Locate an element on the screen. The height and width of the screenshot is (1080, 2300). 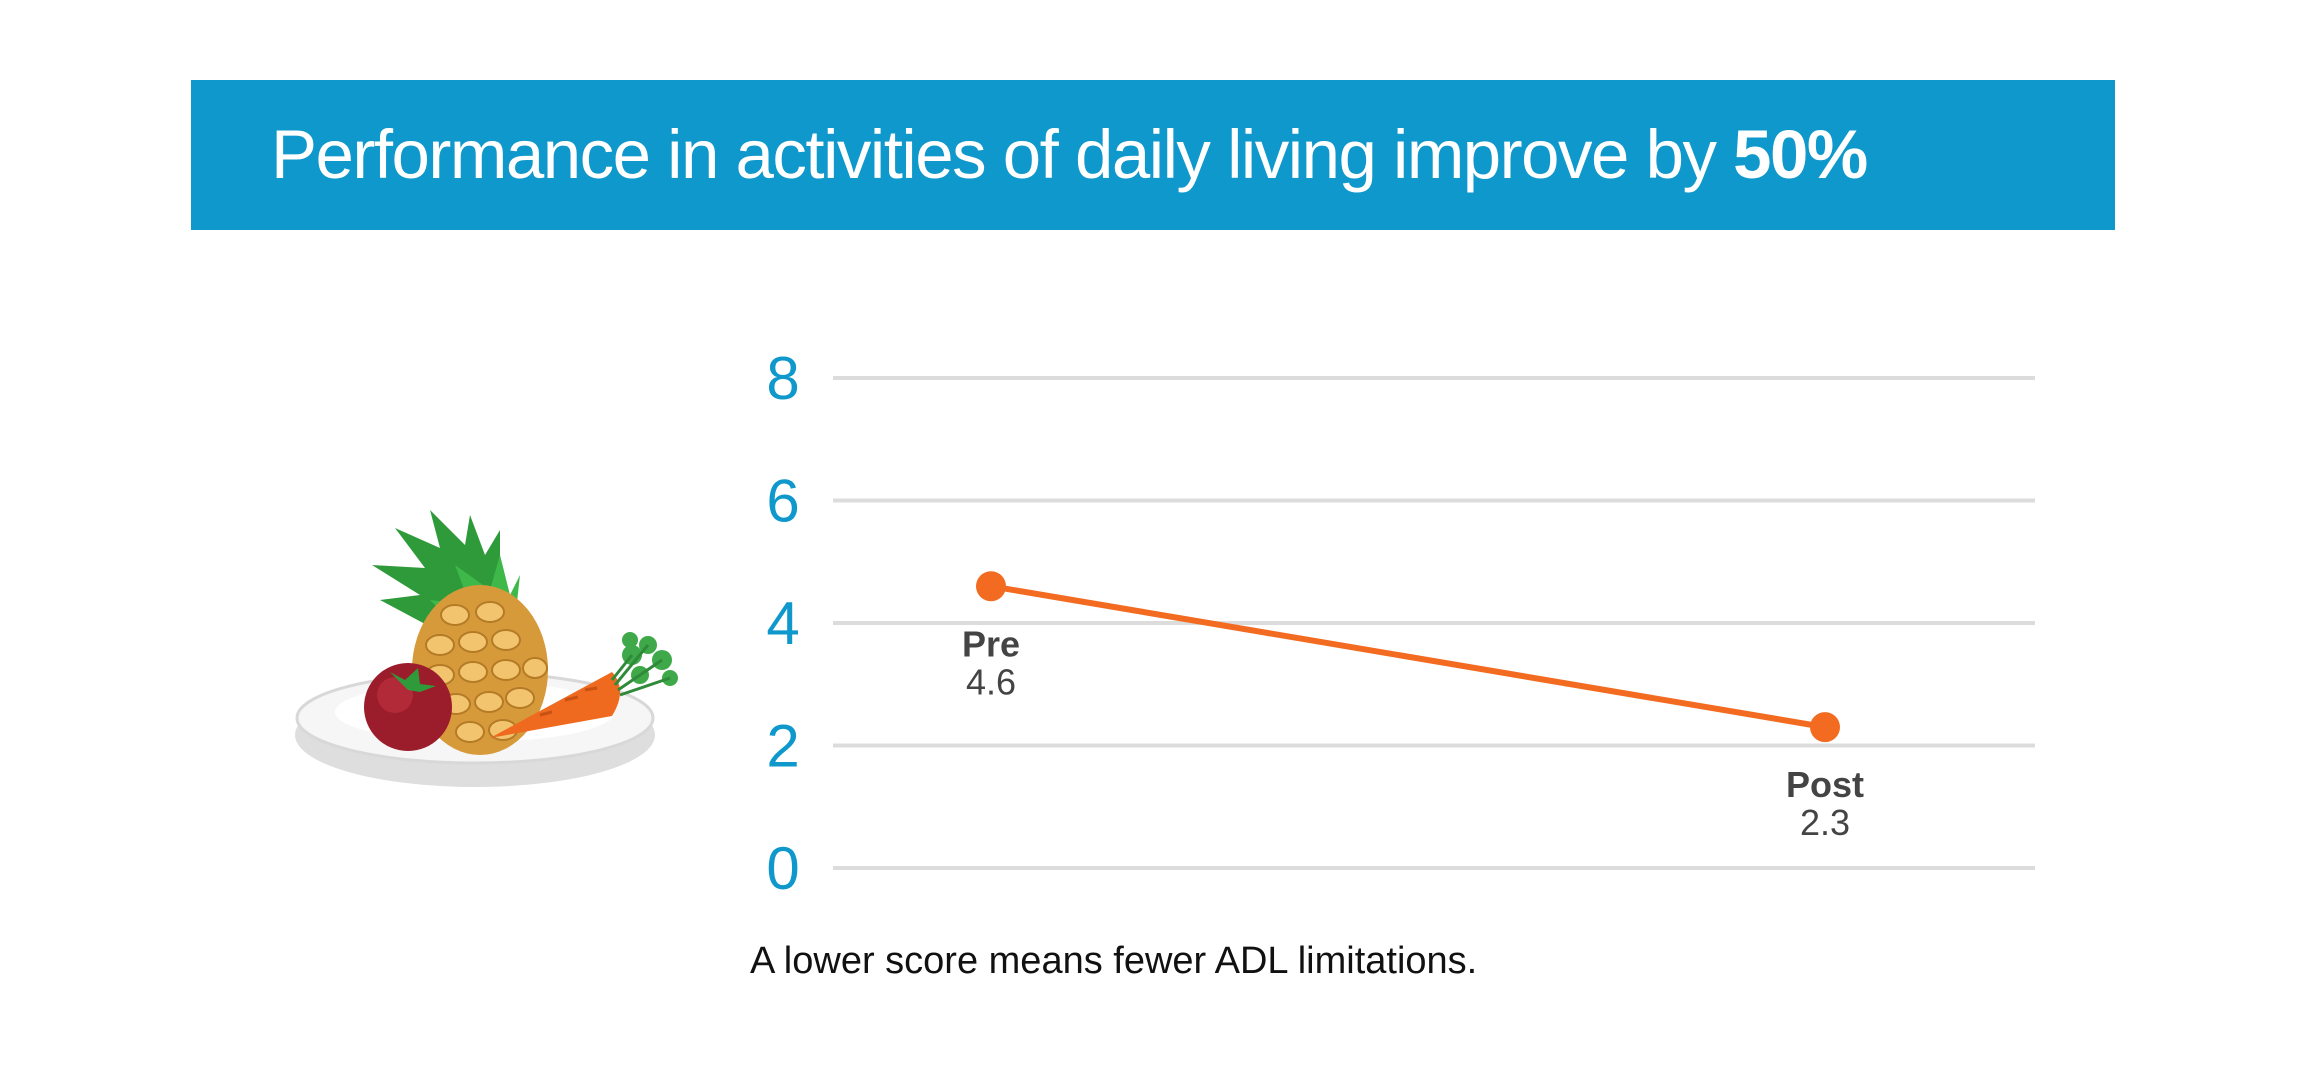
y-axis-ticks: 0 2 4 6 8 is located at coordinates (782, 623).